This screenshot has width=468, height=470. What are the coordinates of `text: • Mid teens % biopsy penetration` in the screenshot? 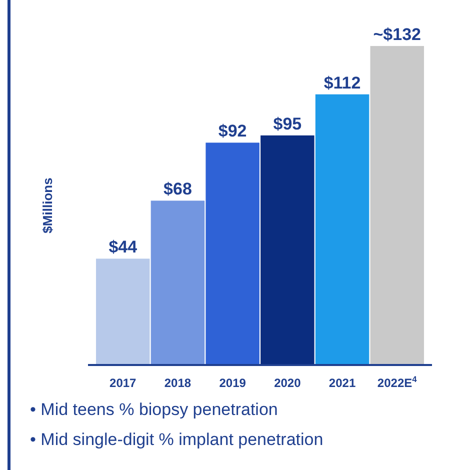 It's located at (154, 409).